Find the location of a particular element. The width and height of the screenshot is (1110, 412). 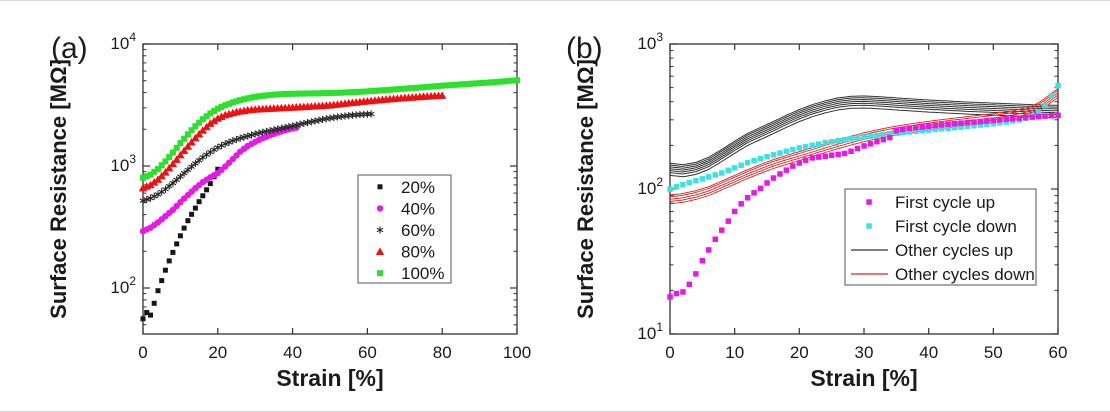

y-tick-label: 10⁴ is located at coordinates (123, 41).